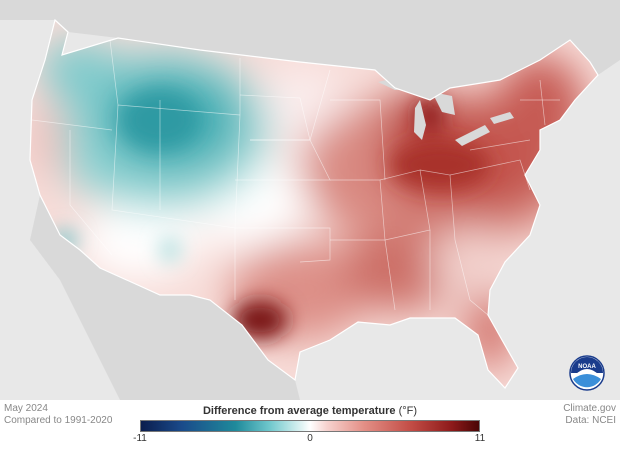  What do you see at coordinates (587, 367) in the screenshot?
I see `noaa-logo-text: NOAA` at bounding box center [587, 367].